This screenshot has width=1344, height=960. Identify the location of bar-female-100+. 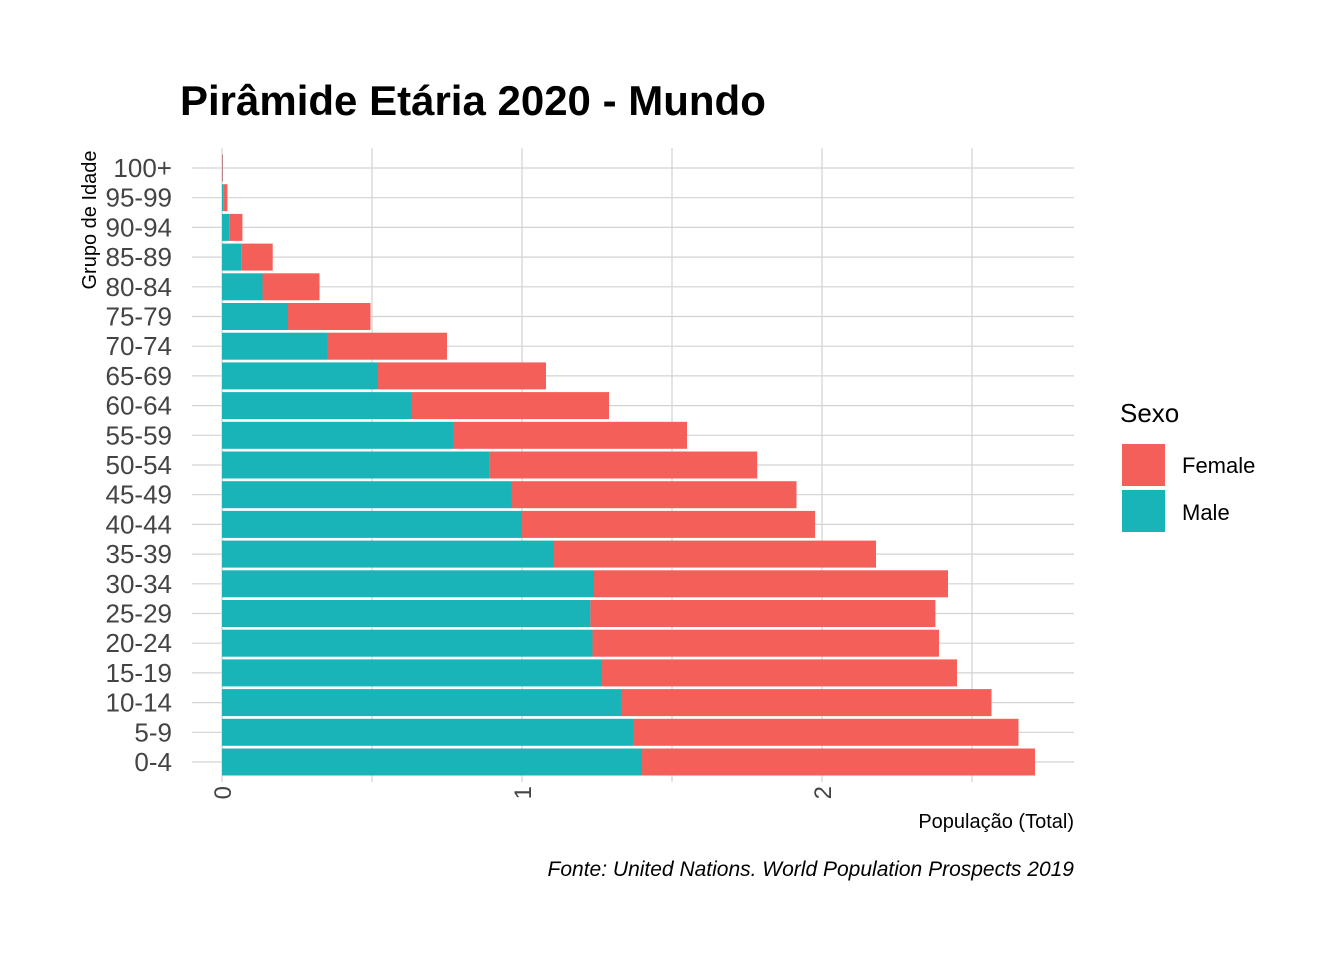
(222, 168).